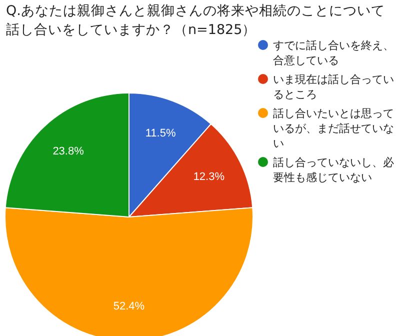  What do you see at coordinates (68, 152) in the screenshot?
I see `data-label: 23.8%` at bounding box center [68, 152].